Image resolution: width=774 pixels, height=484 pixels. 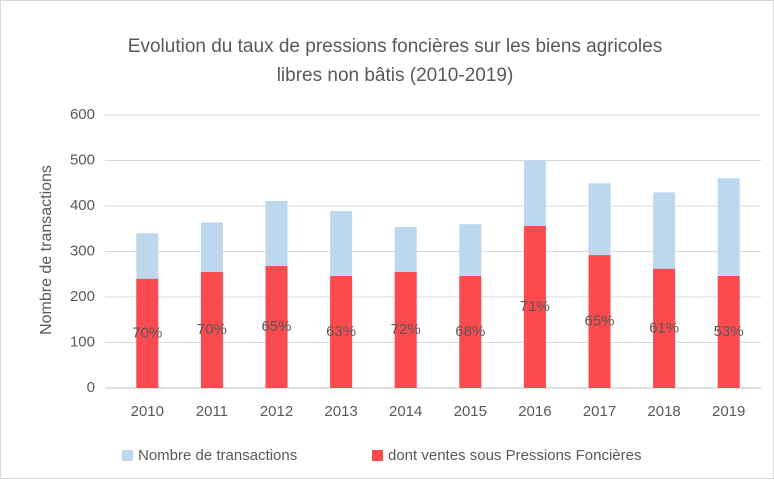 What do you see at coordinates (663, 411) in the screenshot?
I see `x-tick-label: 2018` at bounding box center [663, 411].